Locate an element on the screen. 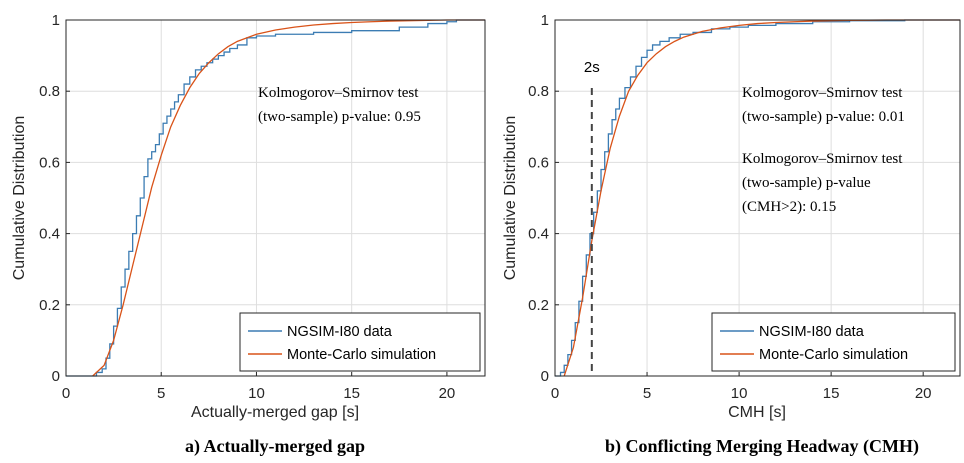 The image size is (964, 463). ks-test-annotation-cmh: (two-sample) p-value is located at coordinates (806, 183).